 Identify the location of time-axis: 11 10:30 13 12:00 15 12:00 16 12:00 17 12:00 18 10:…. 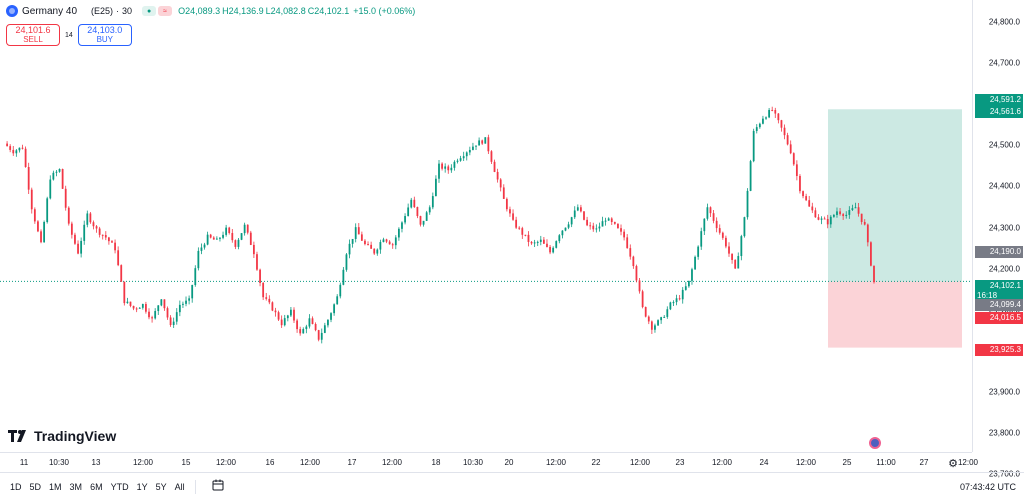
(489, 462).